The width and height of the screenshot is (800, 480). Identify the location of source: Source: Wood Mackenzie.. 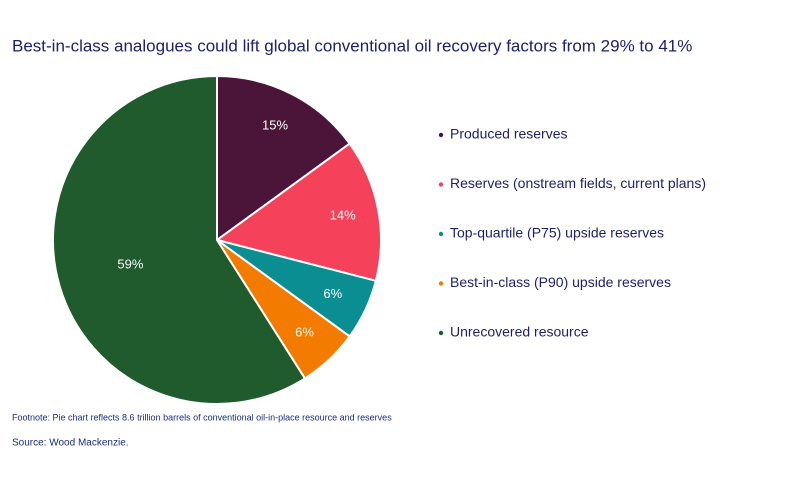
(70, 443).